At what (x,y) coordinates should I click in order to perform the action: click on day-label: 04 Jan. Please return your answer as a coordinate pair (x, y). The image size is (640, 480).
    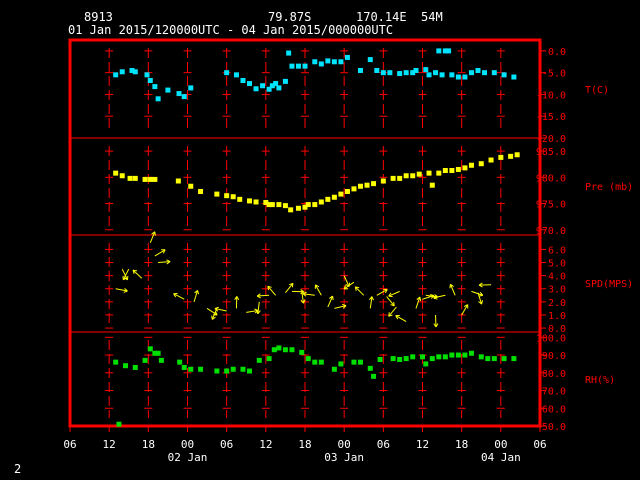
    Looking at the image, I should click on (501, 457).